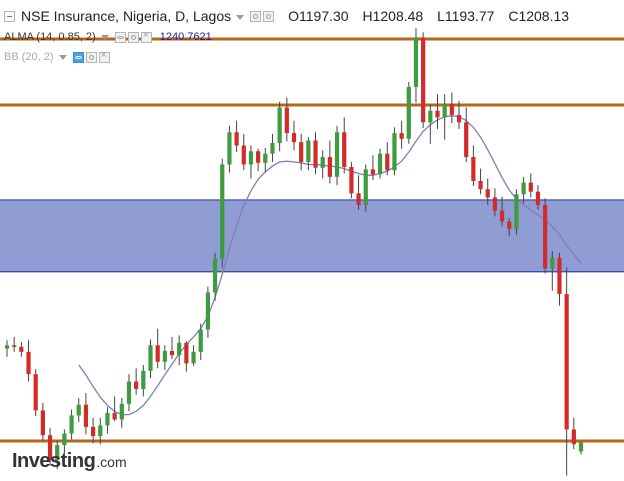  Describe the element at coordinates (50, 37) in the screenshot. I see `alma-label: ALMA (14, 0.85, 2)` at that location.